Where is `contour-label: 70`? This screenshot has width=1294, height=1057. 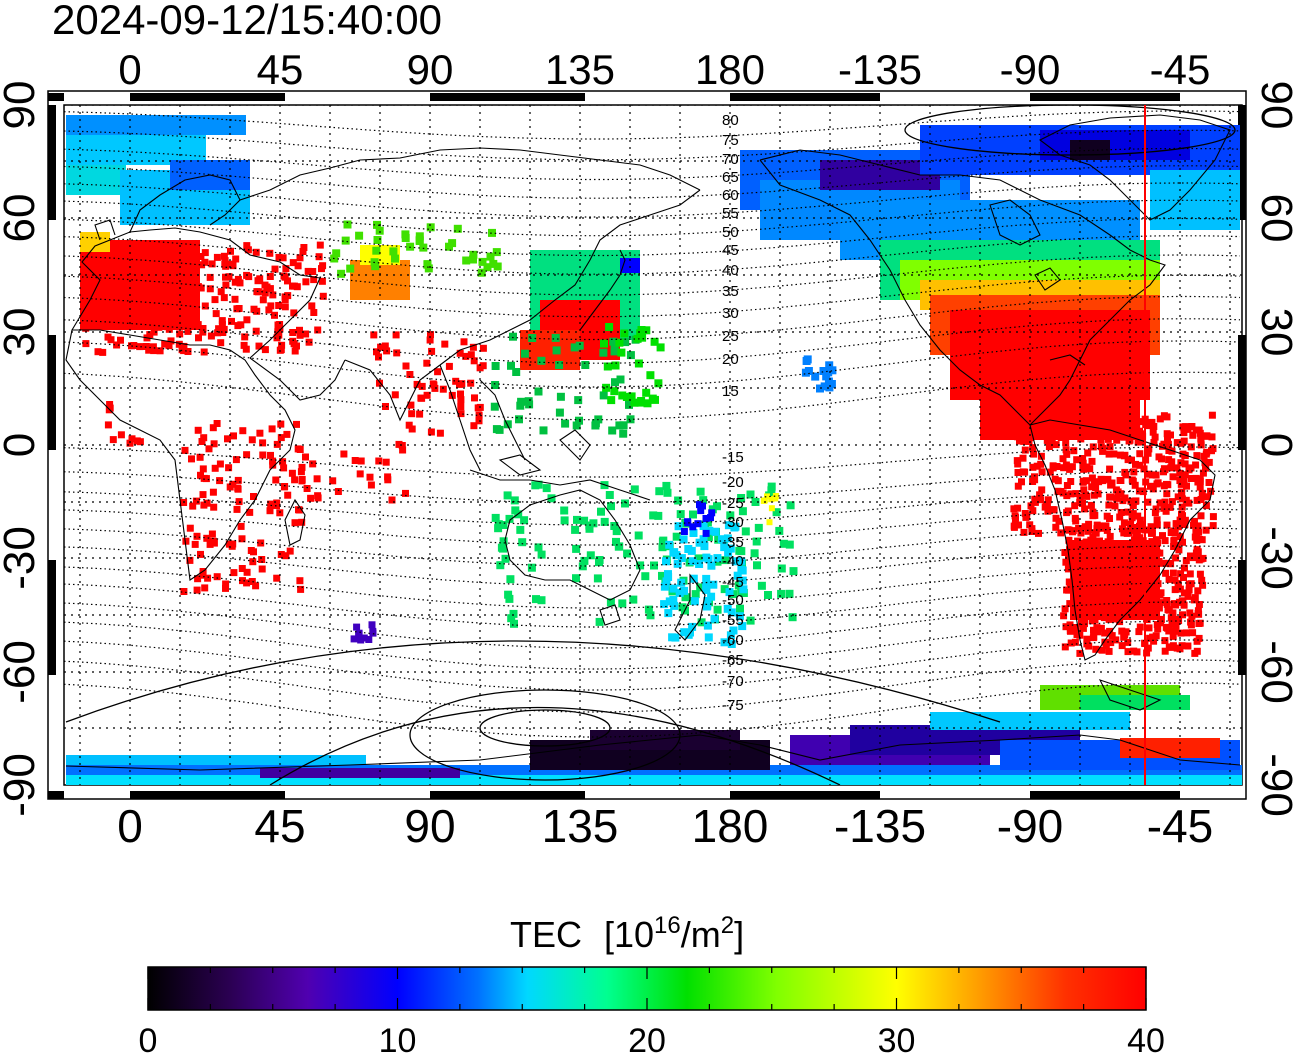
contour-label: 70 is located at coordinates (730, 159).